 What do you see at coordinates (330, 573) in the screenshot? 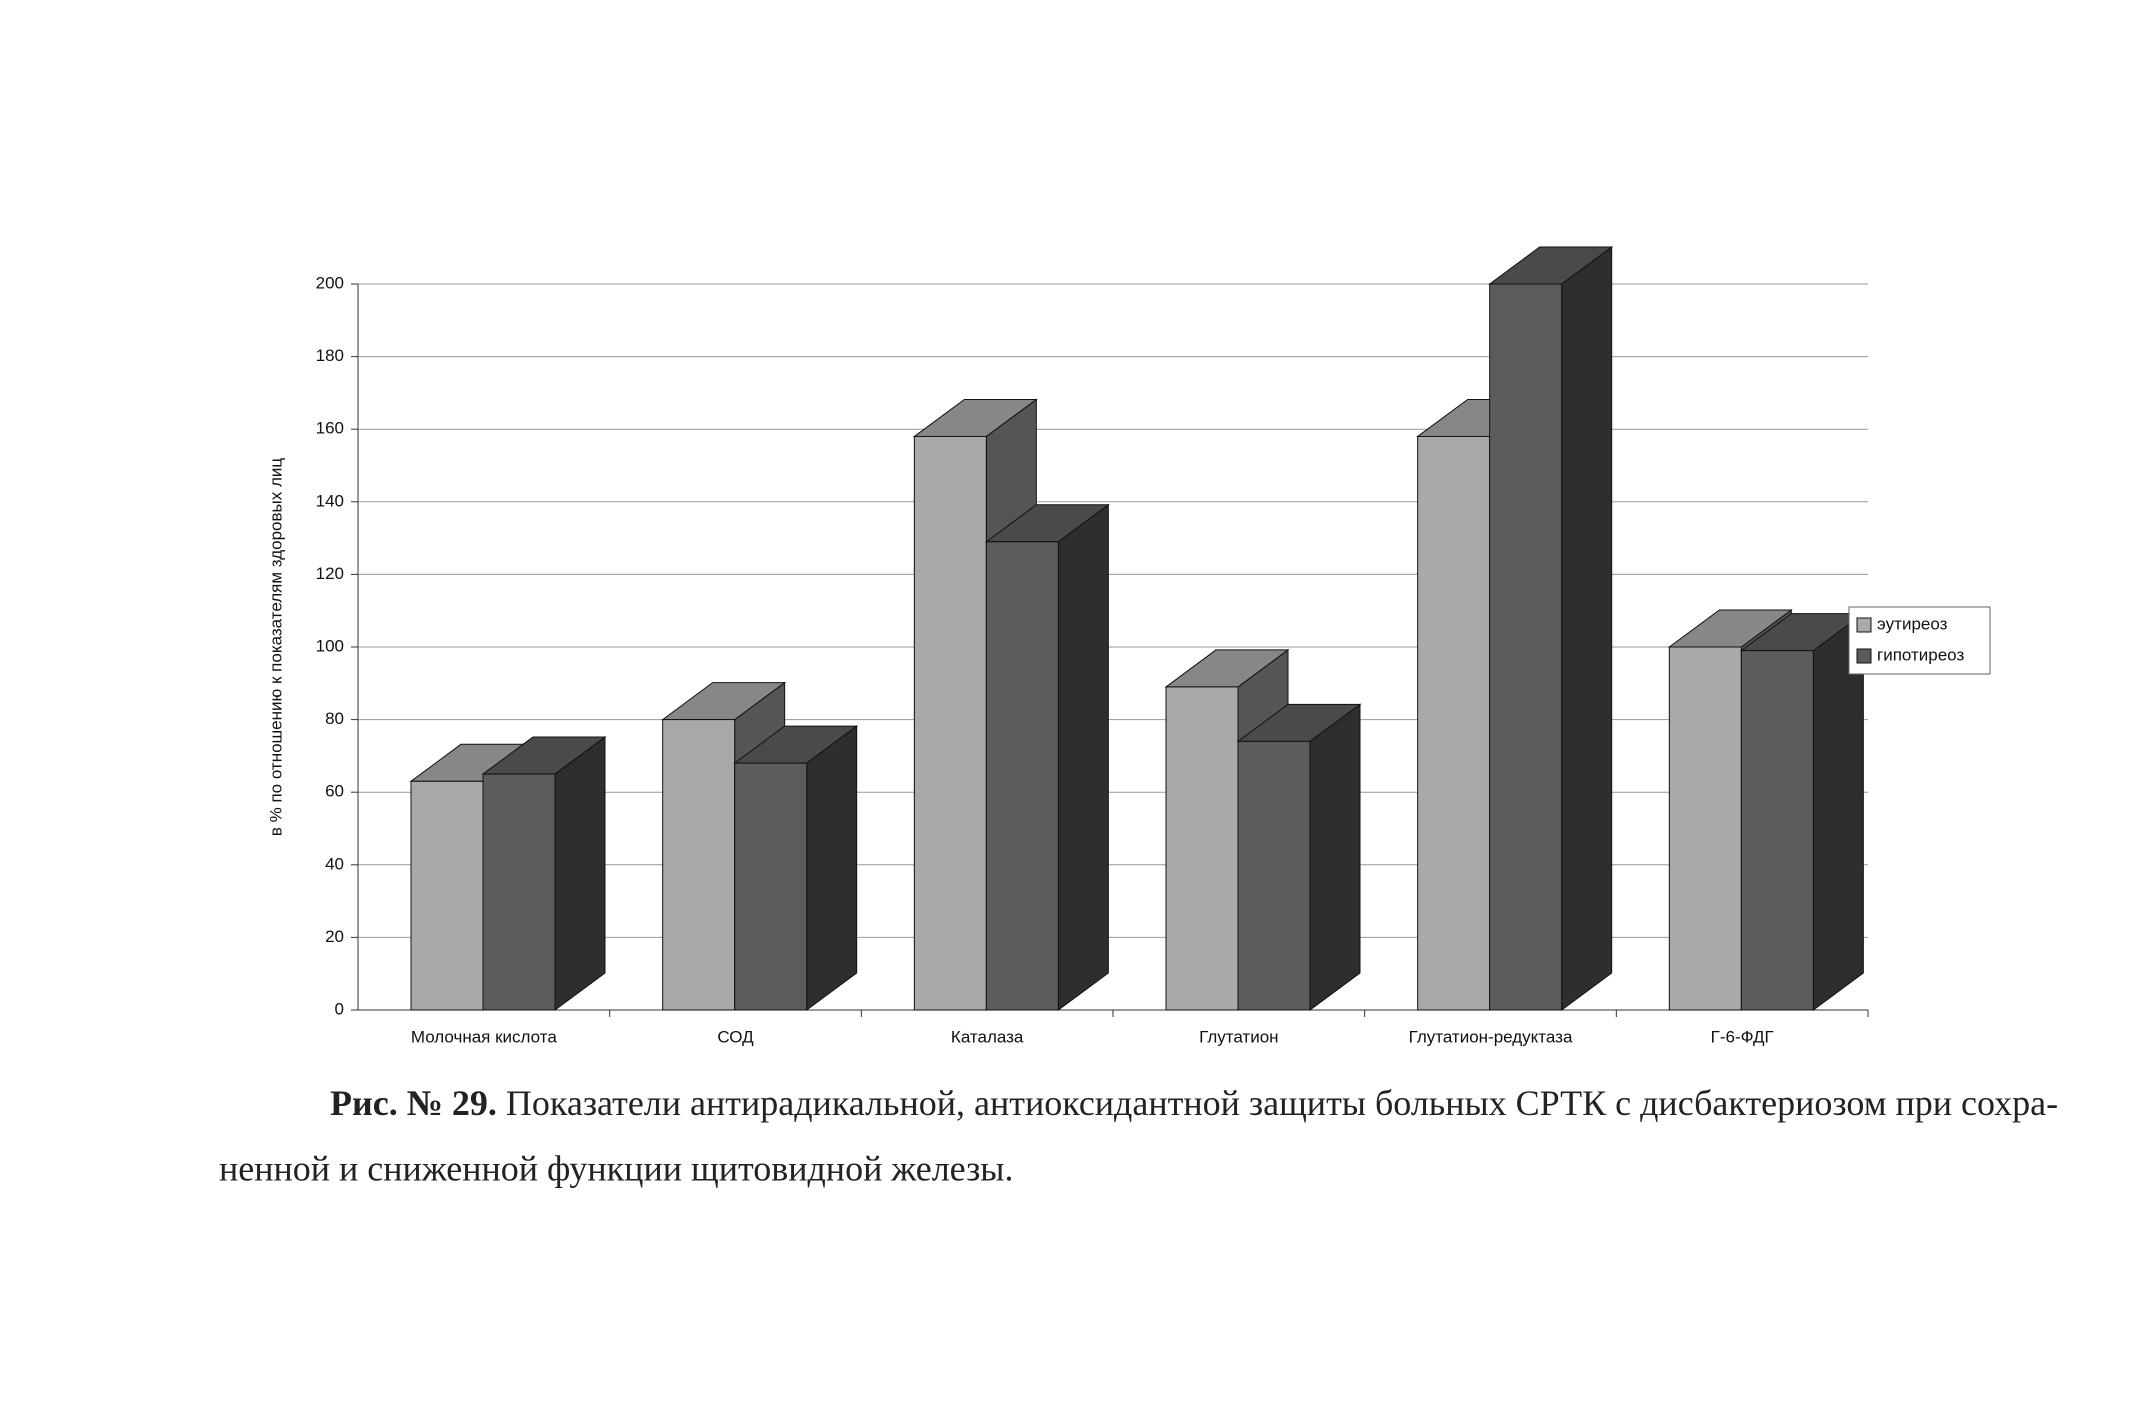
I see `y-tick-label: 120` at bounding box center [330, 573].